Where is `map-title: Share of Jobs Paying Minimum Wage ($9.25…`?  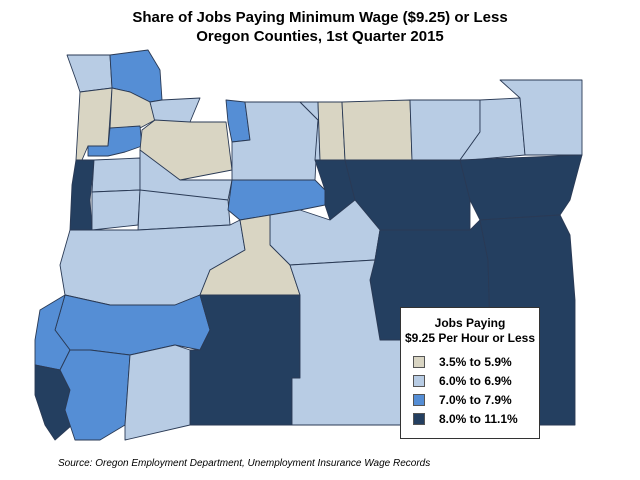
map-title: Share of Jobs Paying Minimum Wage ($9.25… is located at coordinates (320, 17).